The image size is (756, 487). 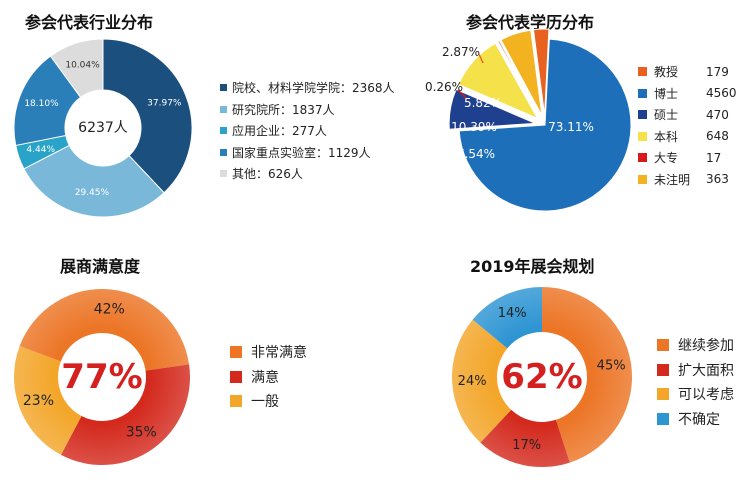 I want to click on slice-label: 18.10%, so click(x=41, y=104).